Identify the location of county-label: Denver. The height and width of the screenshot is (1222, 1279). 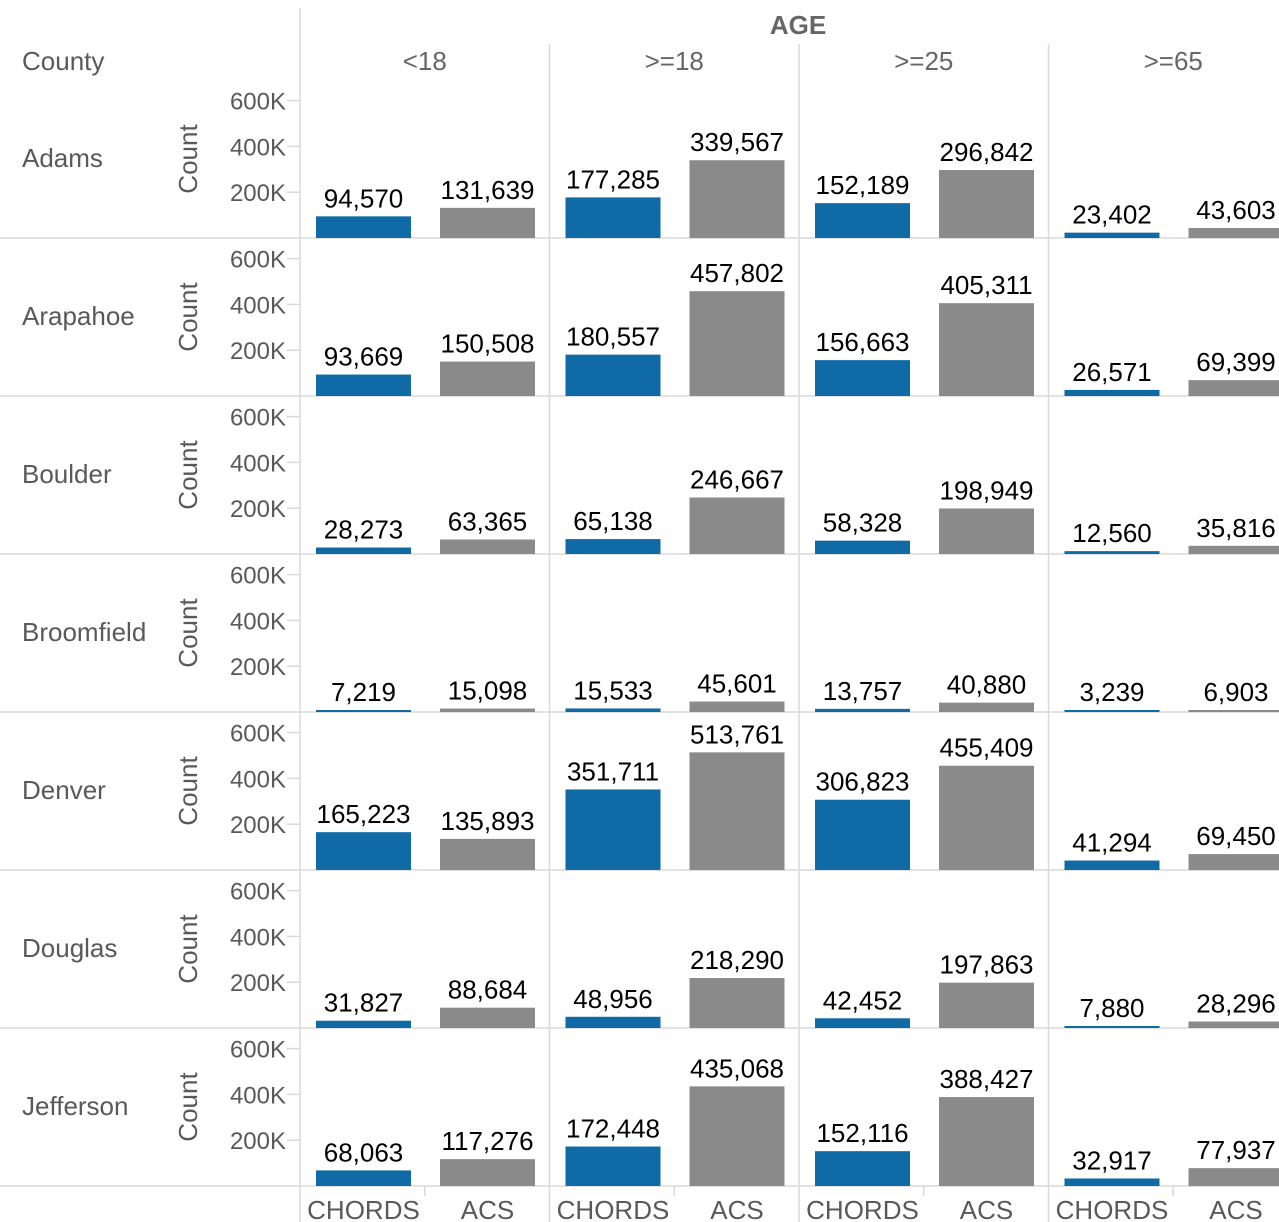
(64, 790).